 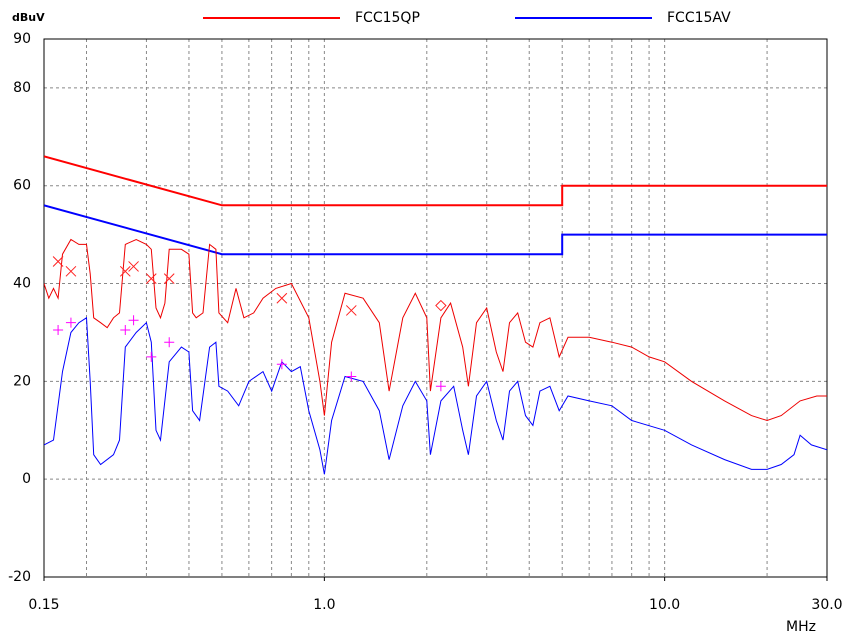 I want to click on x-axis-label: MHz, so click(x=801, y=627).